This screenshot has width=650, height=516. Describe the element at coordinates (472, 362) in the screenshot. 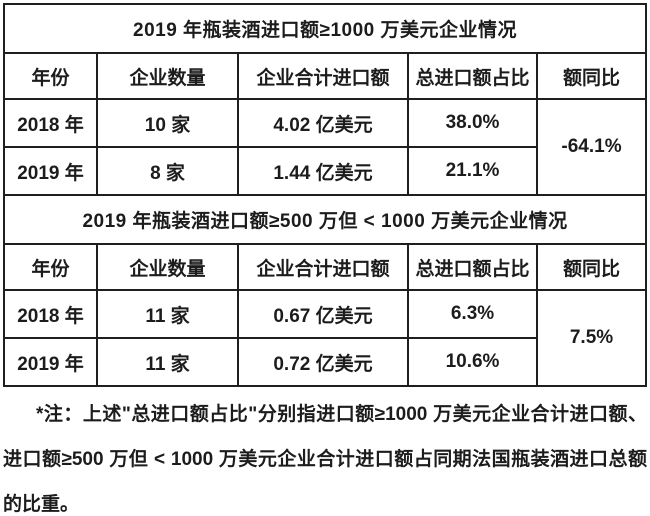

I see `section2-2019-share: 10.6%` at that location.